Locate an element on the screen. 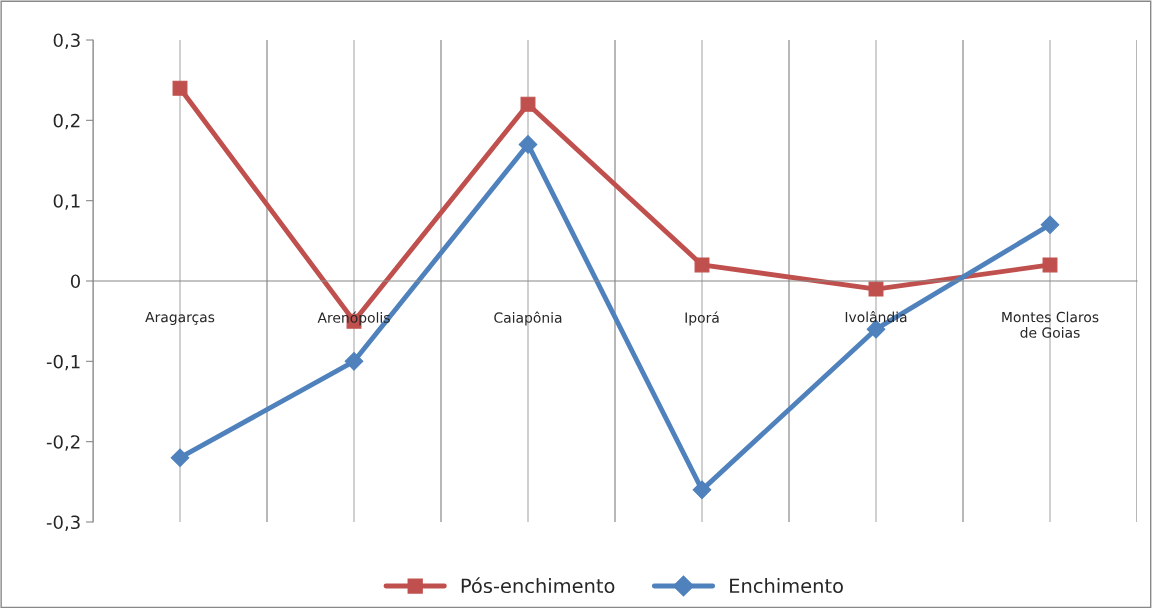 The width and height of the screenshot is (1153, 608). y-tick-label: -0,3 is located at coordinates (63, 523).